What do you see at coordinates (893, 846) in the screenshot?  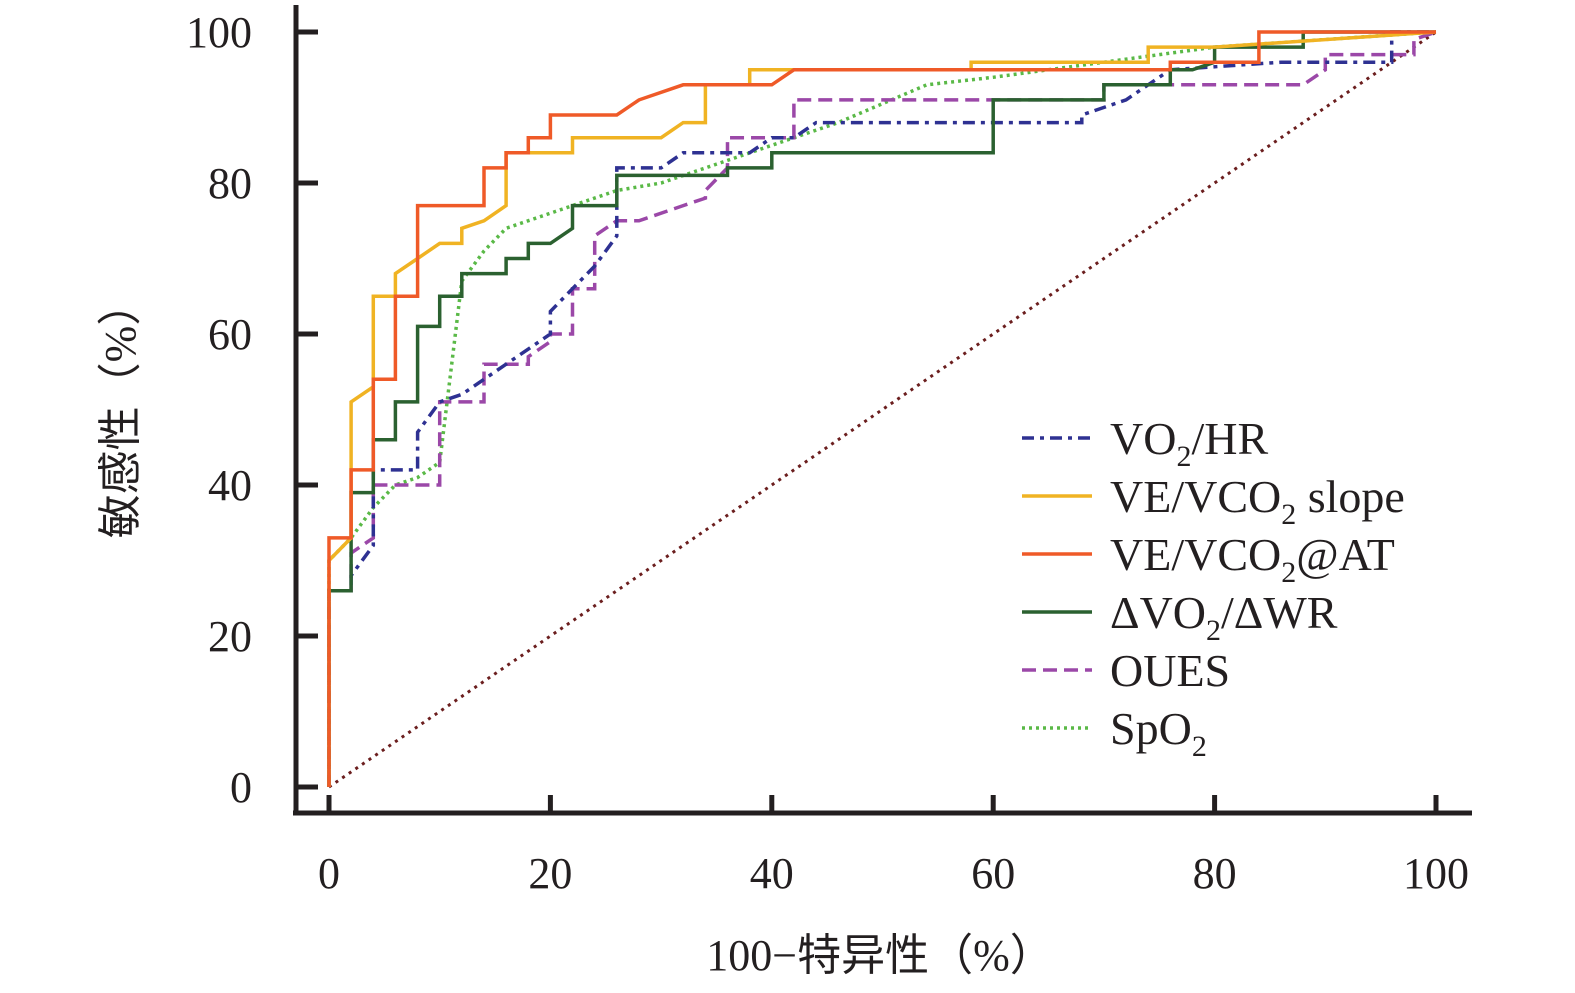 I see `x-ticks: 0 20 40 60 80 100` at bounding box center [893, 846].